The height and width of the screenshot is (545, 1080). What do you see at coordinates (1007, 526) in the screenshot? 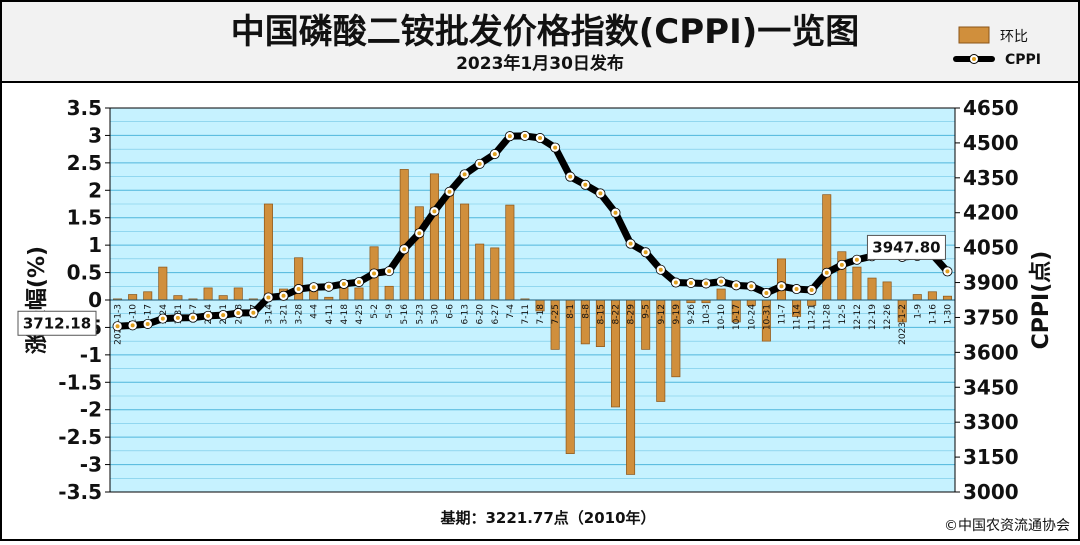
I see `copyright-note: ©中国农资流通协会` at bounding box center [1007, 526].